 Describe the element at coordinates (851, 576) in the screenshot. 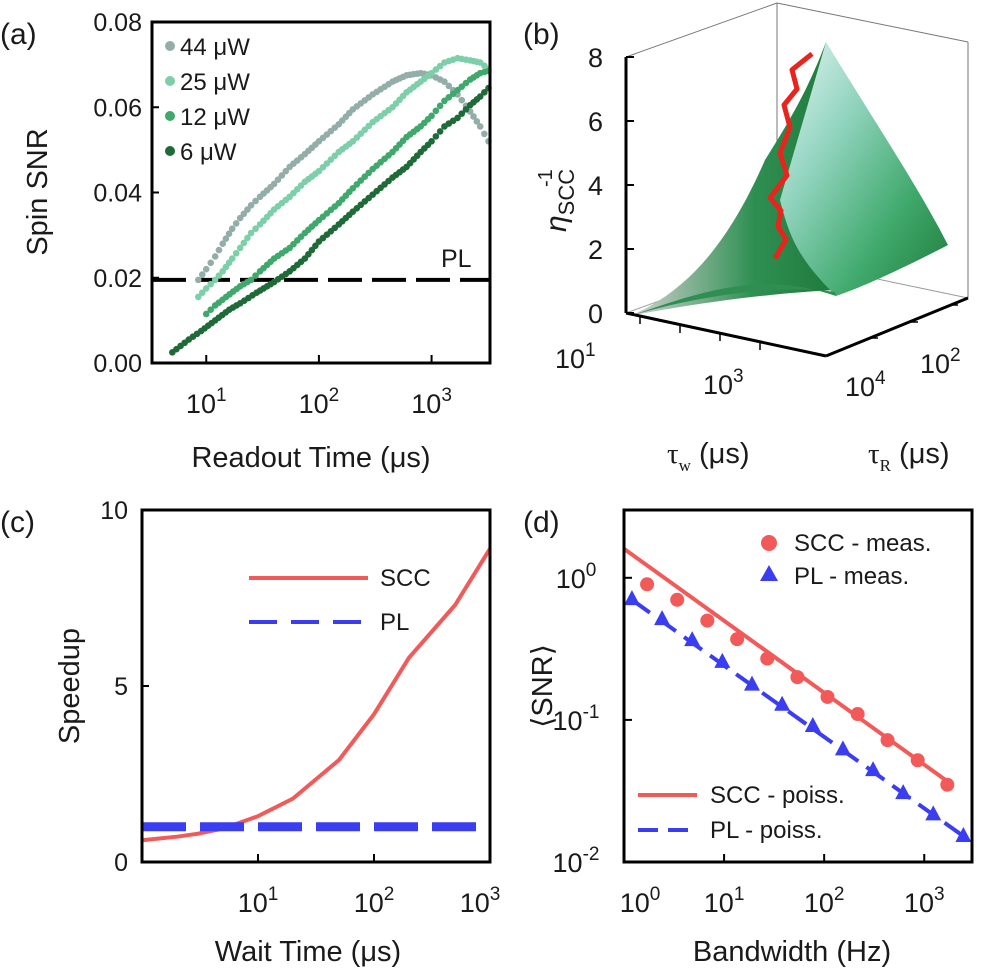

I see `panel-d-legend-pl-meas-label: PL - meas.` at that location.